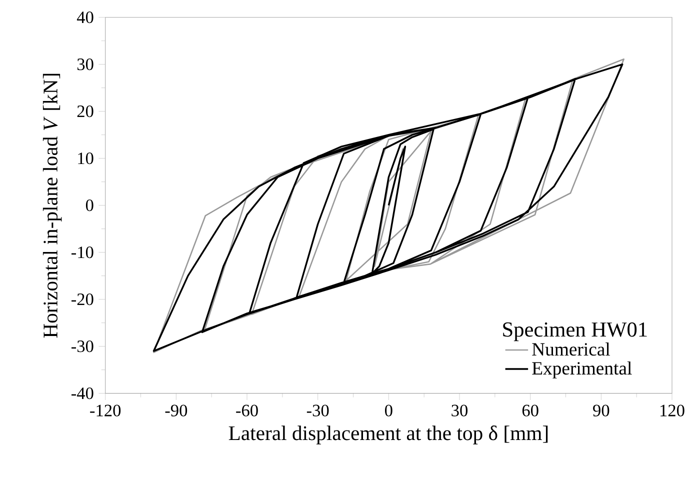  Describe the element at coordinates (388, 410) in the screenshot. I see `x-tick-label: 0` at that location.